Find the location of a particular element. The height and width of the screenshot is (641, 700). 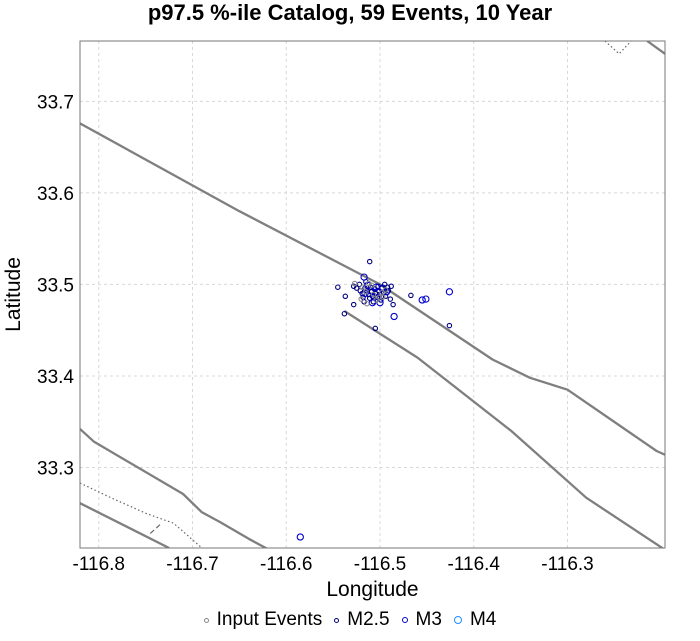

legend-item: M2.5 is located at coordinates (362, 620).